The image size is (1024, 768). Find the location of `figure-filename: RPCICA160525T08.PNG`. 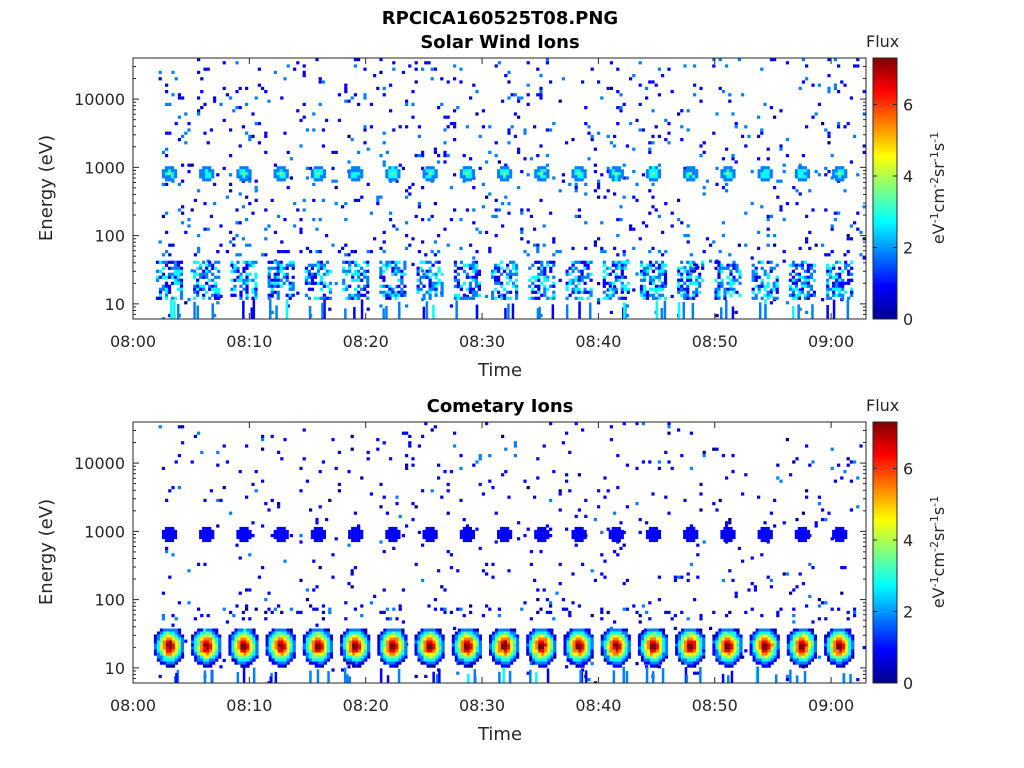

figure-filename: RPCICA160525T08.PNG is located at coordinates (500, 18).